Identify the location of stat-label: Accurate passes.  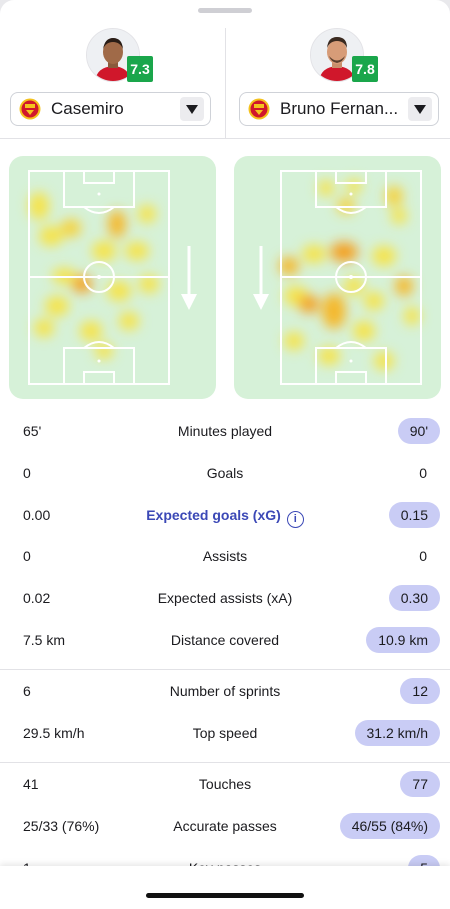
(225, 826).